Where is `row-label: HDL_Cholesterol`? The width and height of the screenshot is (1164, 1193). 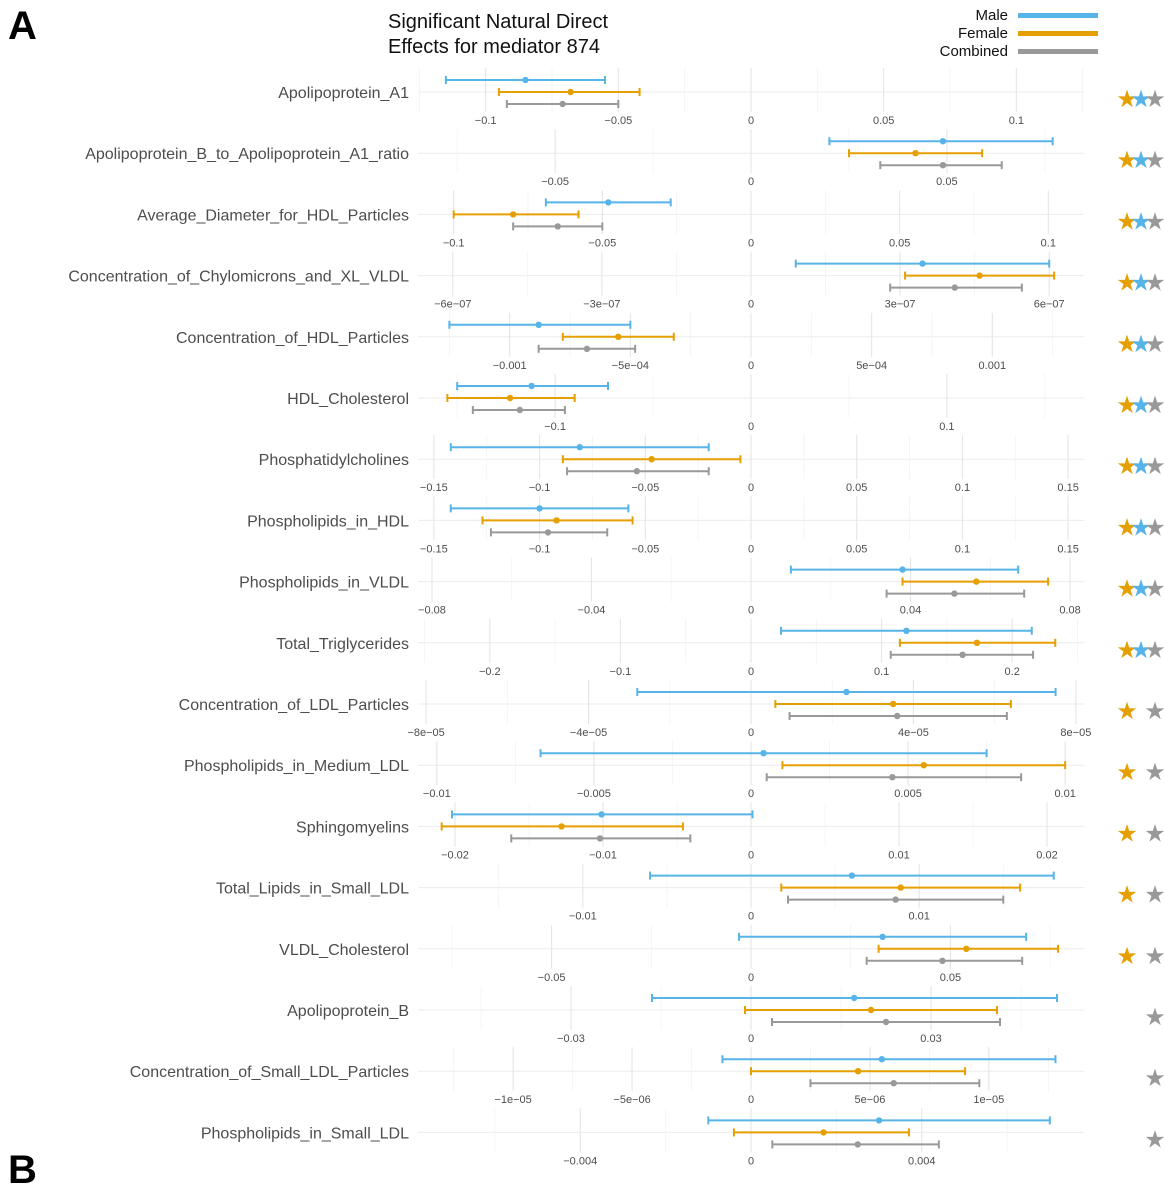
row-label: HDL_Cholesterol is located at coordinates (348, 399).